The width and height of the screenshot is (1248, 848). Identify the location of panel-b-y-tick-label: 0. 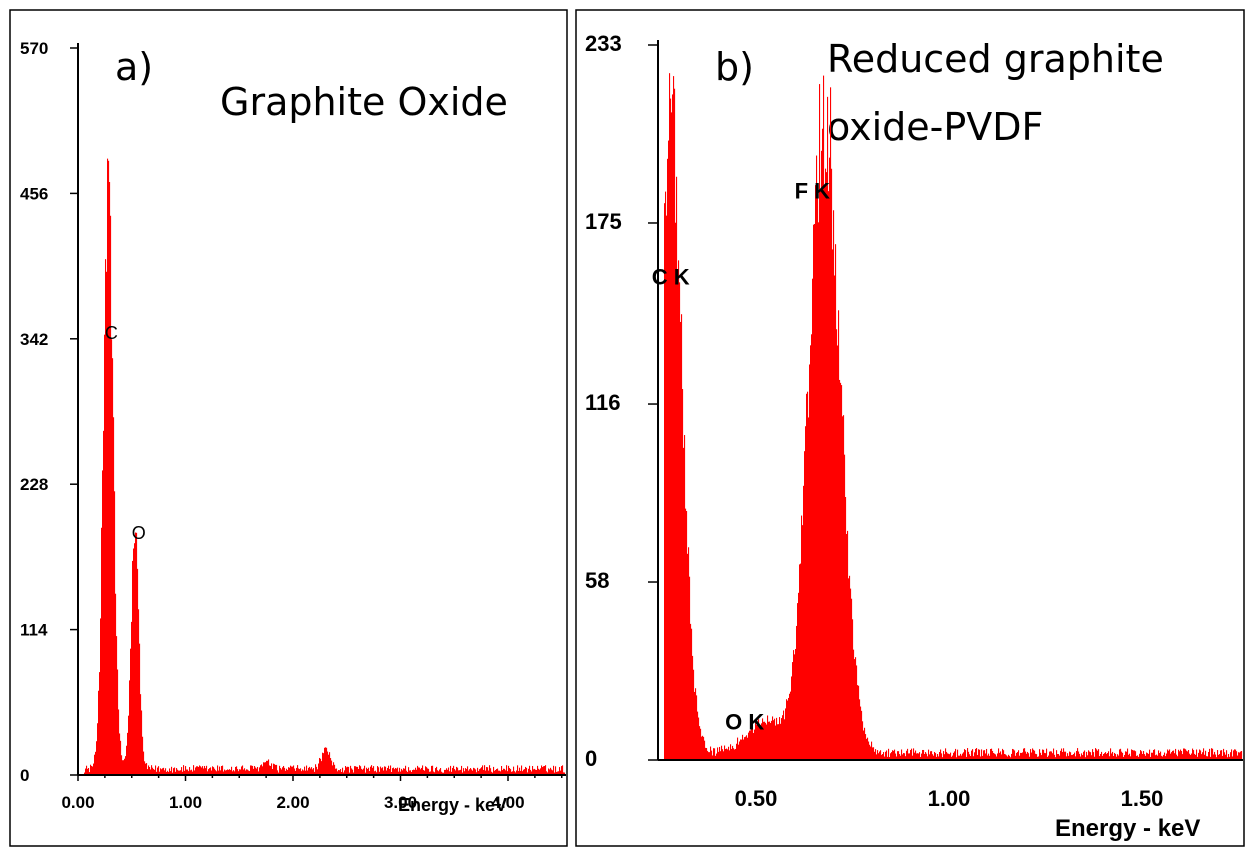
(591, 758).